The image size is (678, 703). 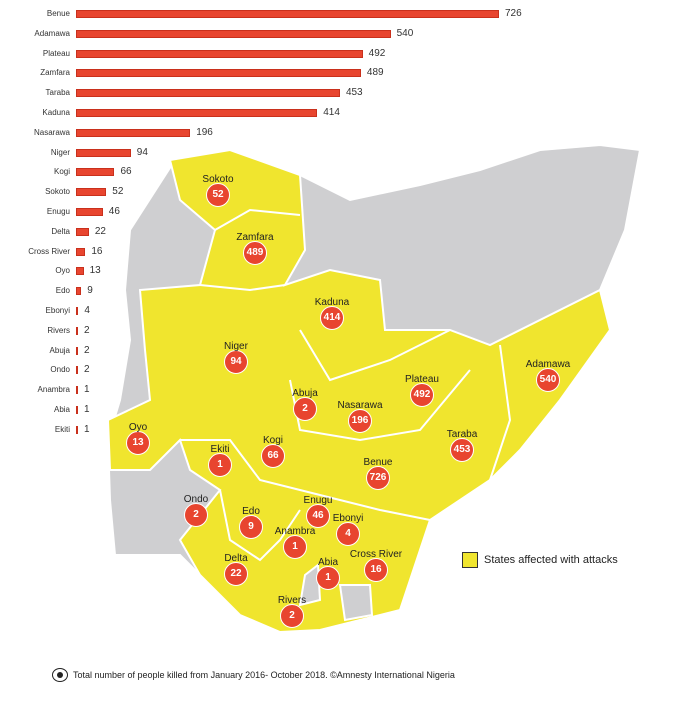 I want to click on death-count-badge: 492, so click(x=422, y=395).